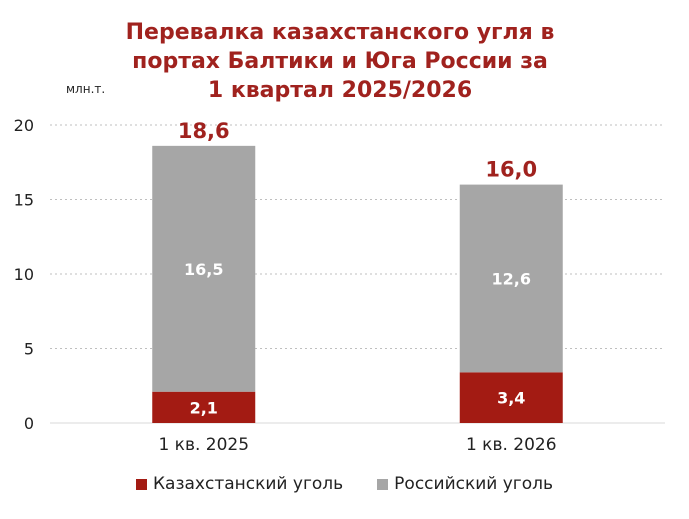  I want to click on title-line-1: Перевалка казахстанского угля в, so click(340, 32).